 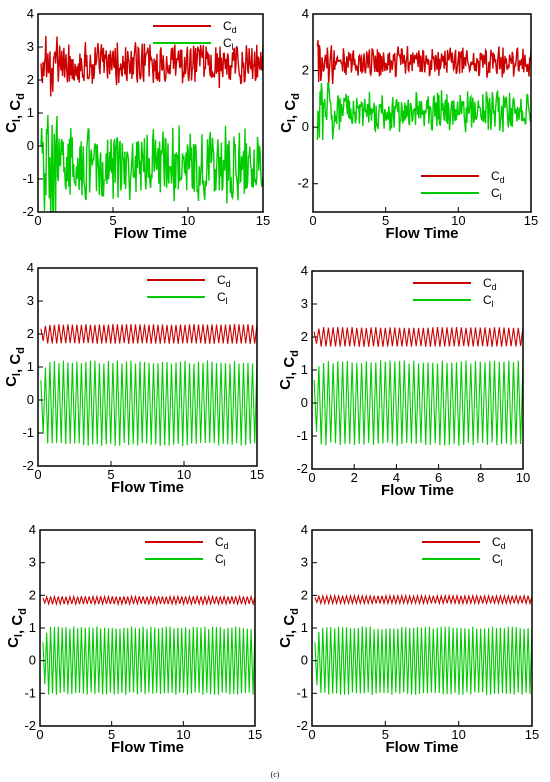 What do you see at coordinates (480, 477) in the screenshot?
I see `x-tick-label: 8` at bounding box center [480, 477].